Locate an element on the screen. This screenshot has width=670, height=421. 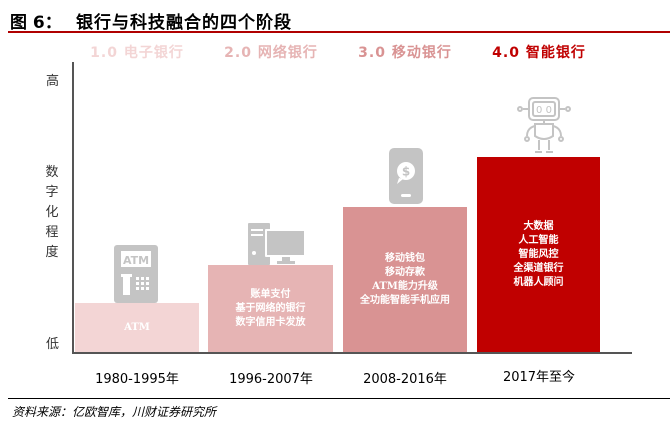
x-label-3: 2008-2016年 is located at coordinates (405, 379).